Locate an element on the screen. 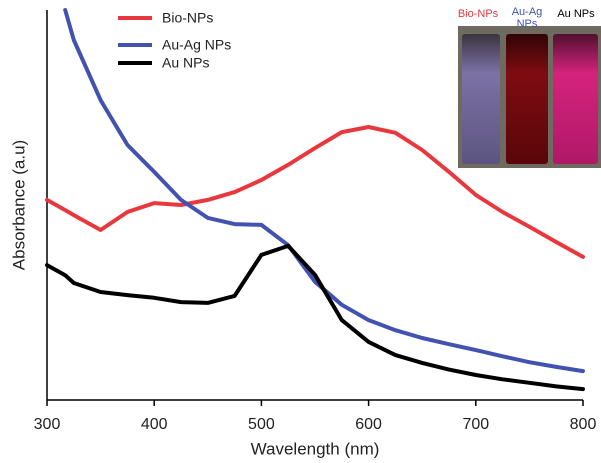 This screenshot has width=601, height=463. x-tick-label: 400 is located at coordinates (154, 424).